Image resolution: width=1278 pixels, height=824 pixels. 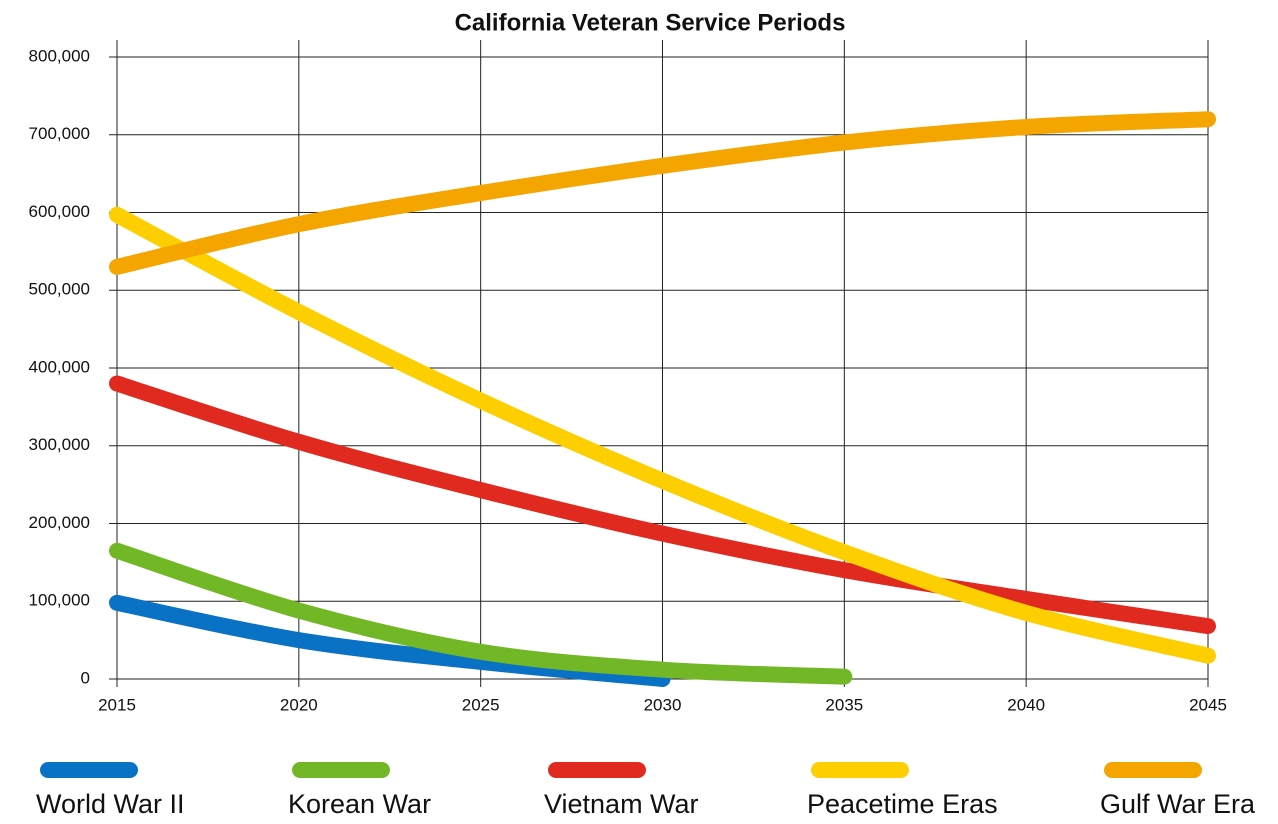 What do you see at coordinates (359, 804) in the screenshot?
I see `legend-label: Korean War` at bounding box center [359, 804].